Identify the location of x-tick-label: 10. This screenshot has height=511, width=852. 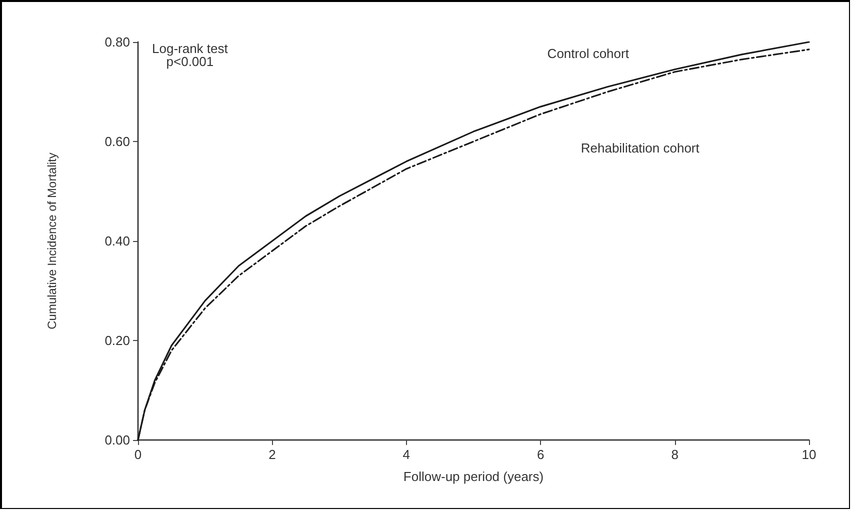
(809, 454).